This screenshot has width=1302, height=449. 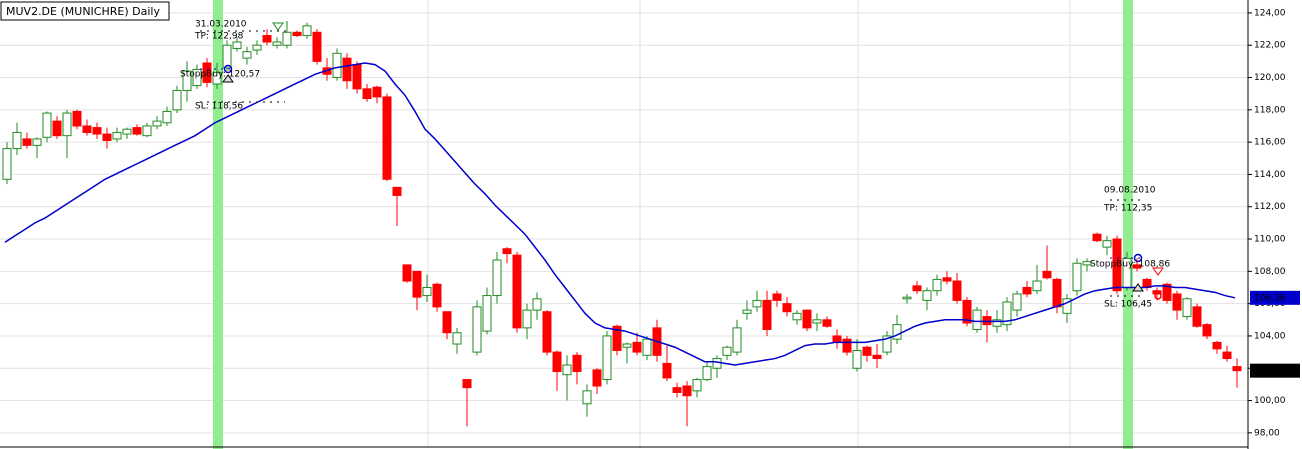 I want to click on close-value-box, so click(x=1275, y=370).